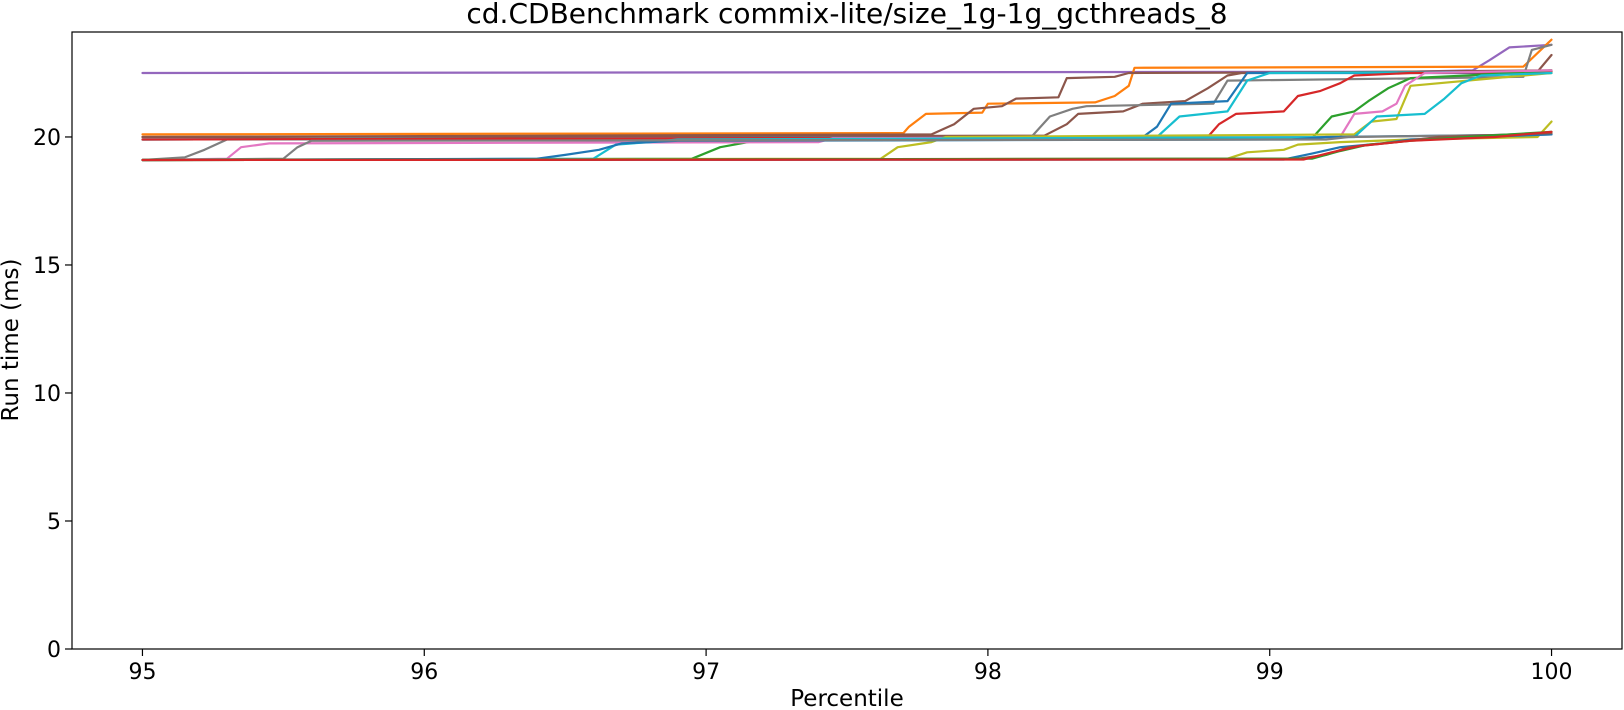 The width and height of the screenshot is (1624, 710). I want to click on x-tick-label: 95, so click(142, 672).